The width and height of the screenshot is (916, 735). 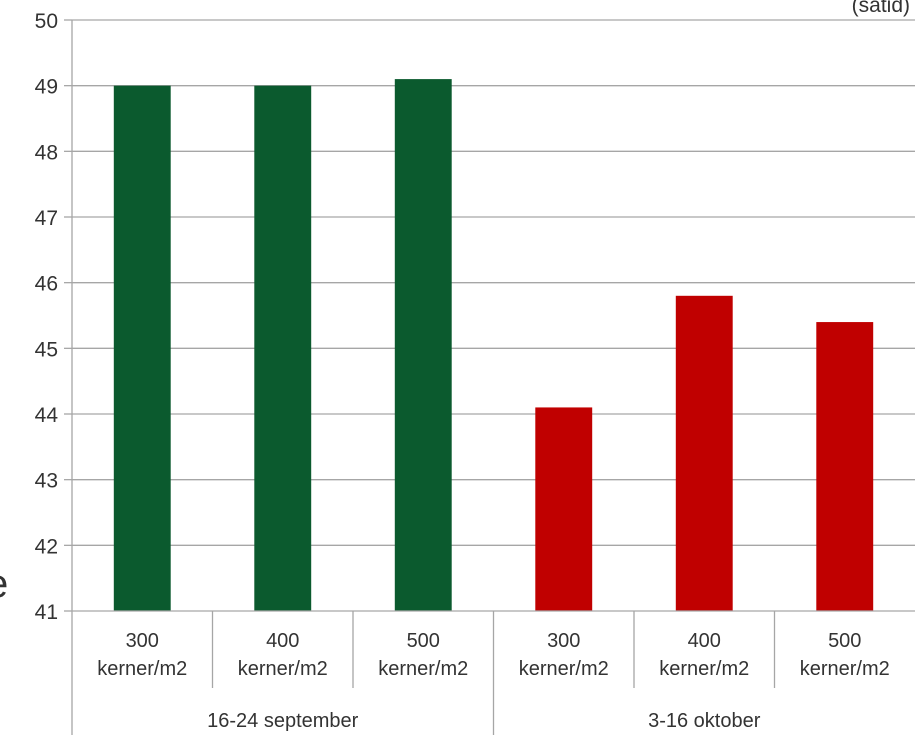 What do you see at coordinates (704, 721) in the screenshot?
I see `group-label: 3-16 oktober` at bounding box center [704, 721].